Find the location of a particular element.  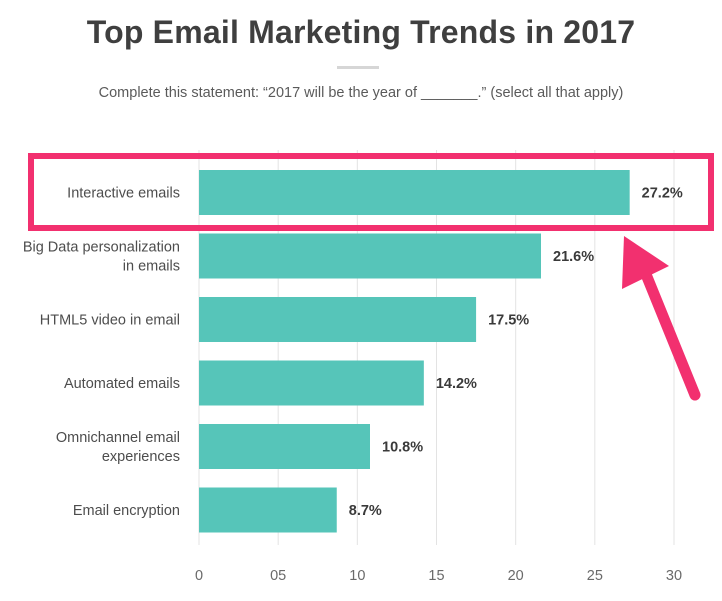

x-tick-label: 05 is located at coordinates (278, 576).